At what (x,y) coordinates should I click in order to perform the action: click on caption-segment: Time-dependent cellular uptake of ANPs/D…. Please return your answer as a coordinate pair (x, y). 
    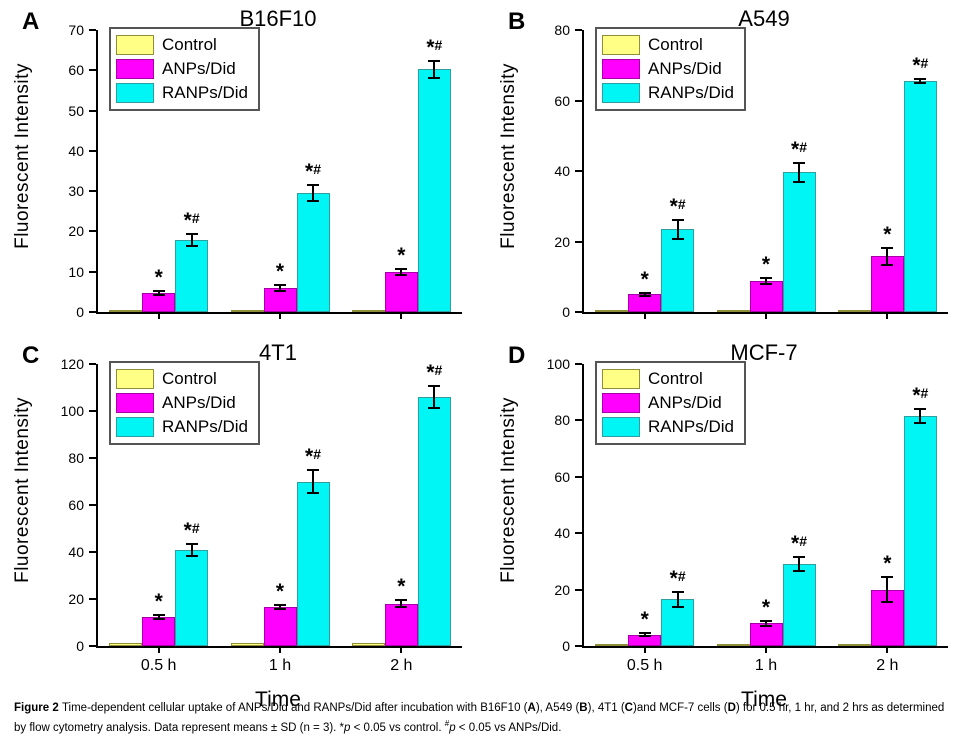
    Looking at the image, I should click on (294, 708).